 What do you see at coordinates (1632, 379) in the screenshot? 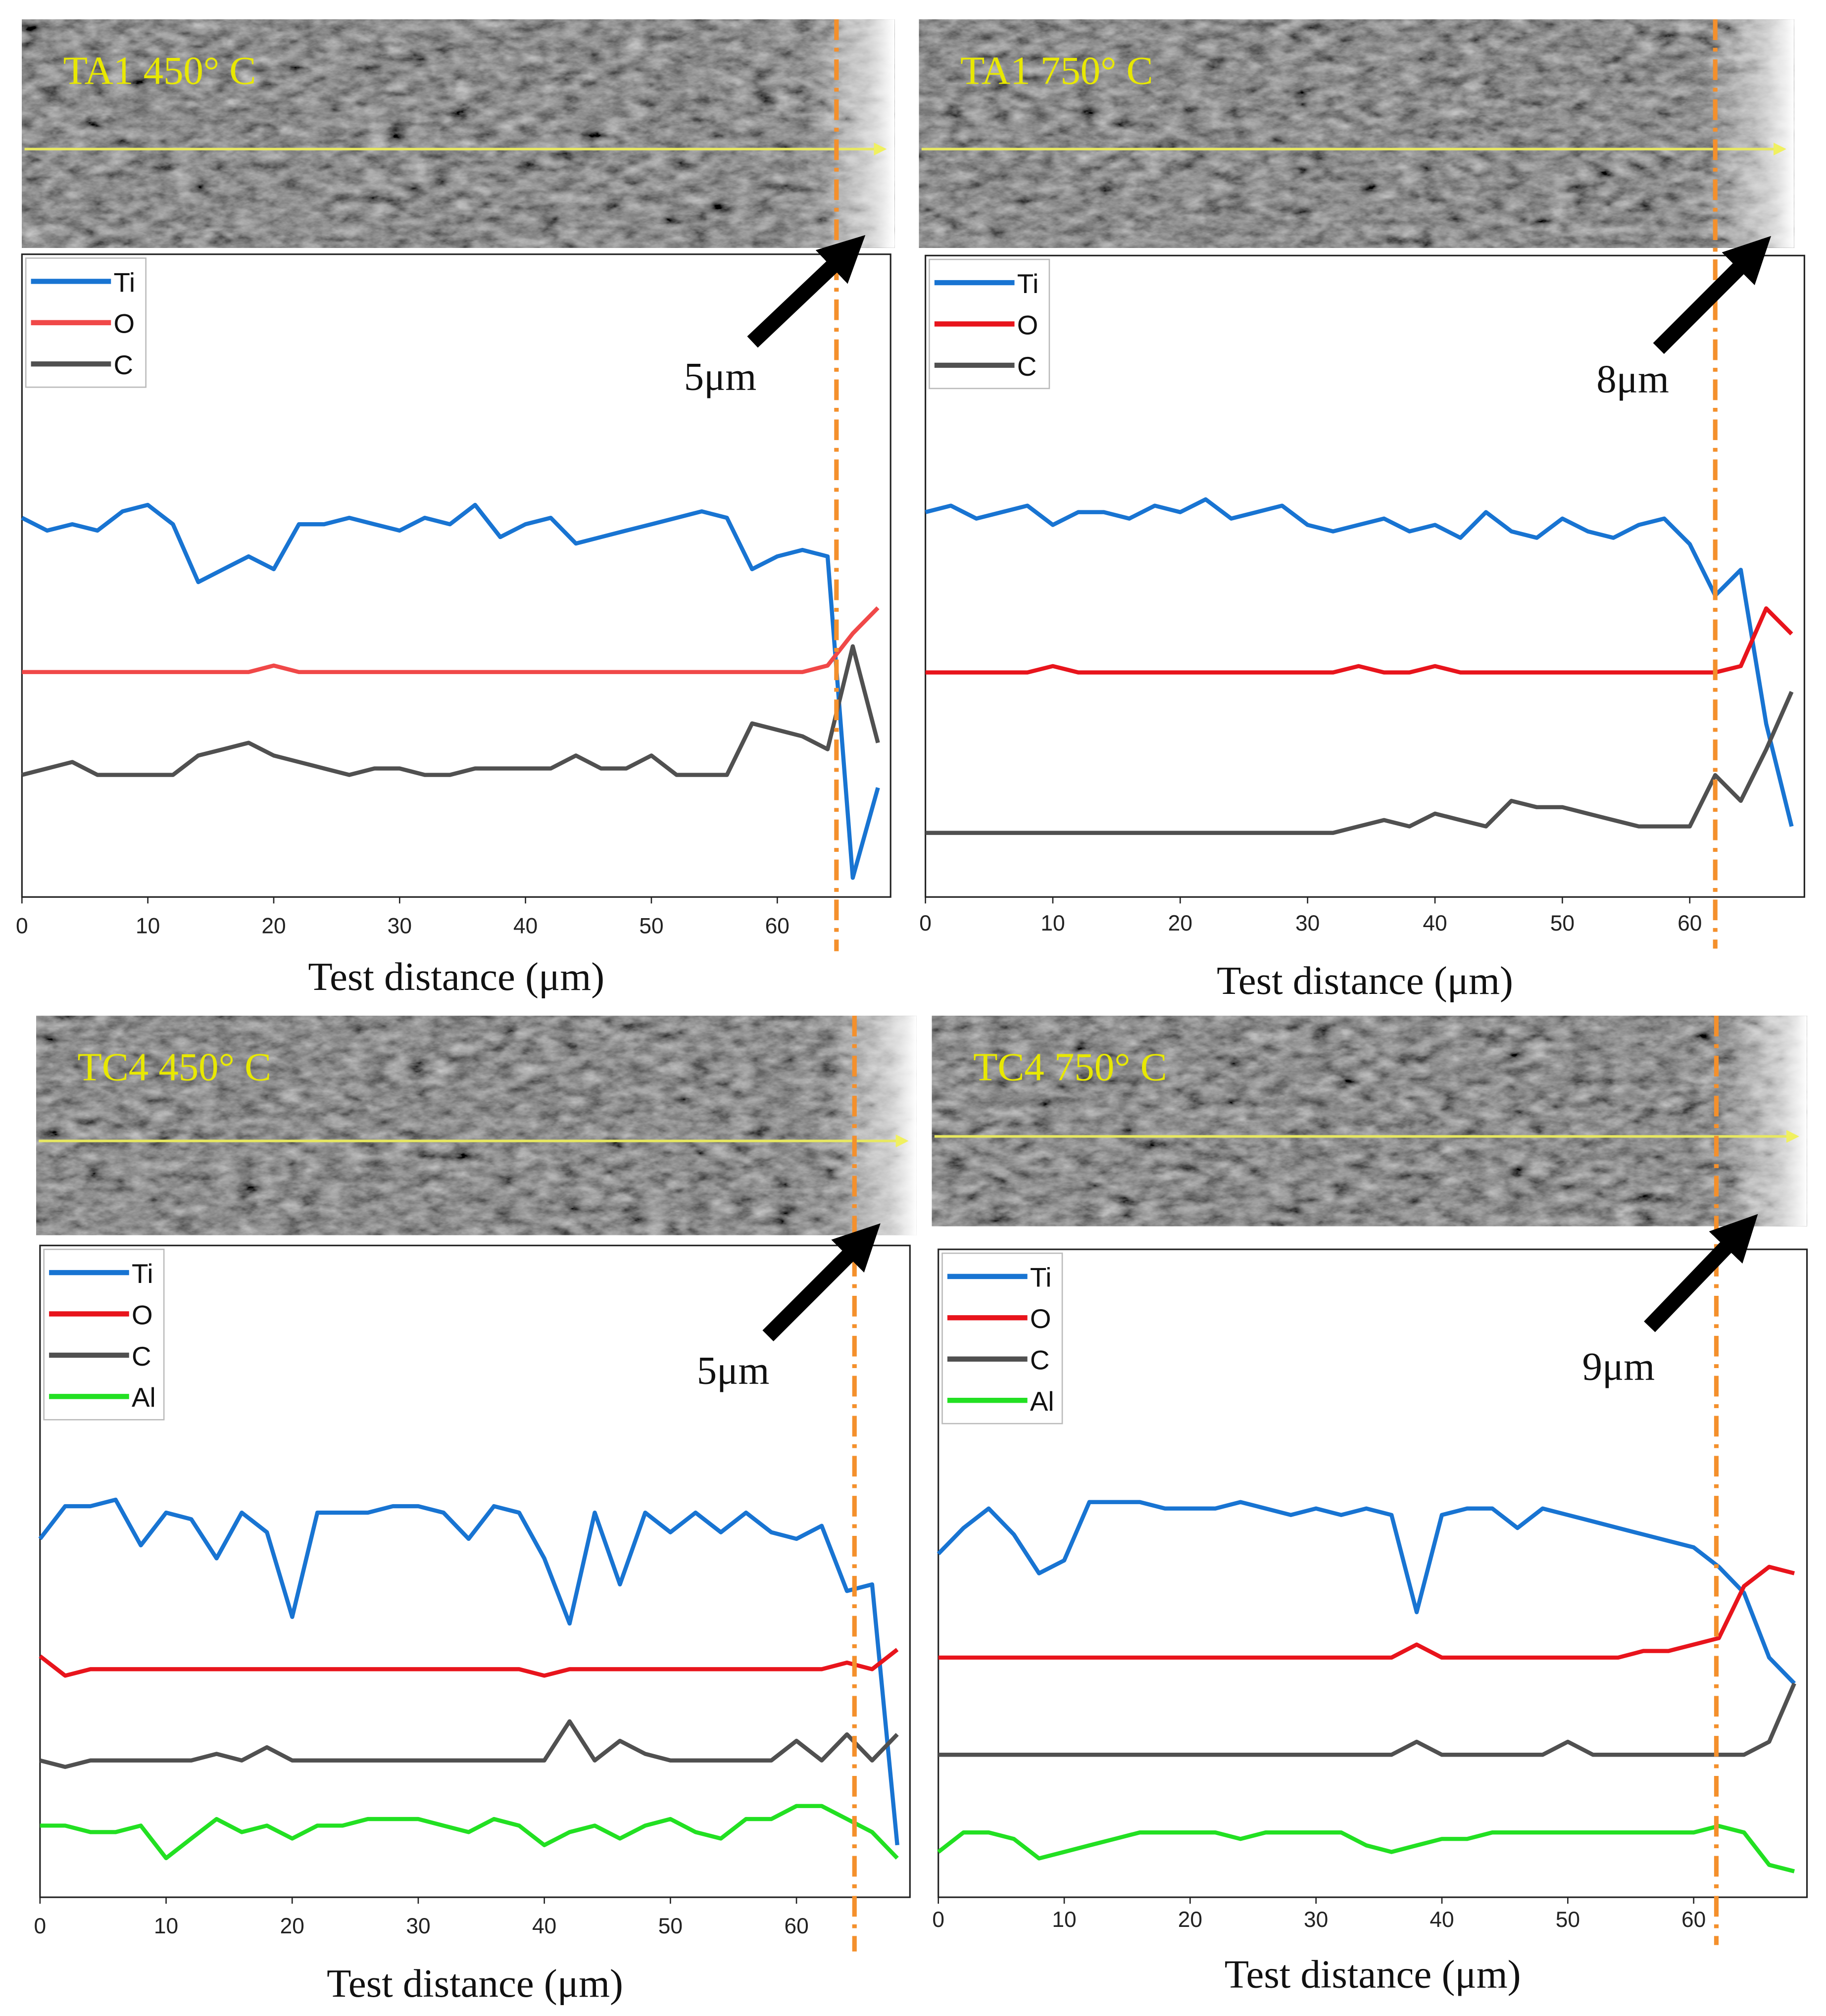
I see `annotation: 8μm` at bounding box center [1632, 379].